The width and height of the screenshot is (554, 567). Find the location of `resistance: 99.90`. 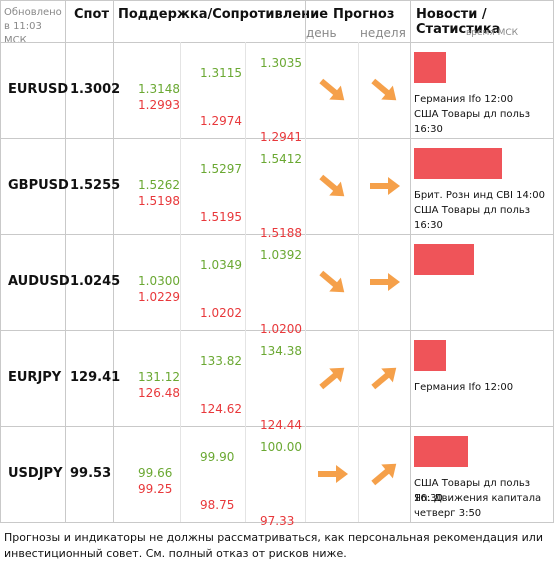

resistance: 99.90 is located at coordinates (217, 457).